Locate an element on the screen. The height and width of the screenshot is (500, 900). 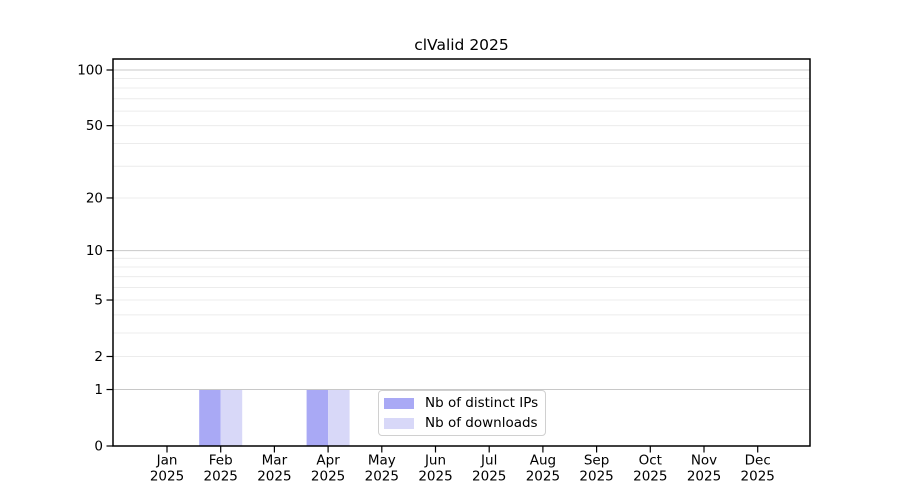
x-tick-label-month: Jun is located at coordinates (435, 461).